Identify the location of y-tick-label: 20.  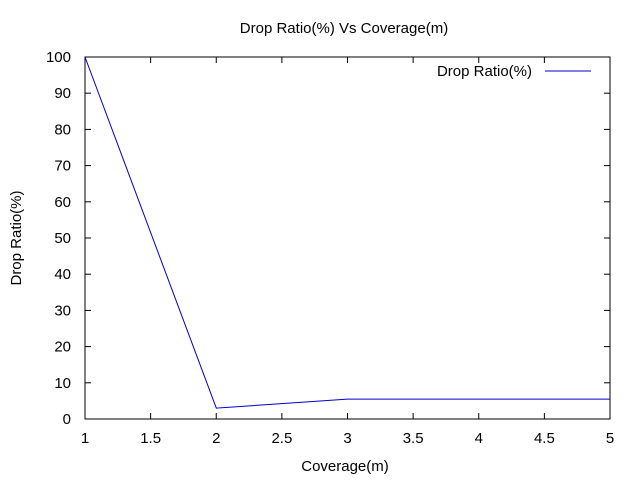
(62, 347).